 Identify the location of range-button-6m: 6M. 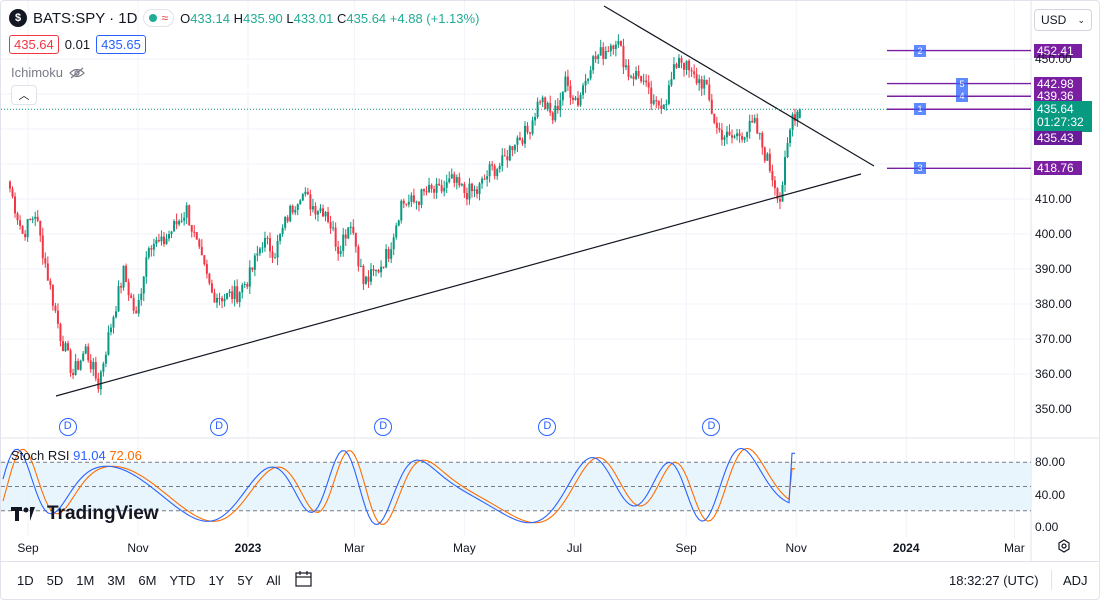
(147, 580).